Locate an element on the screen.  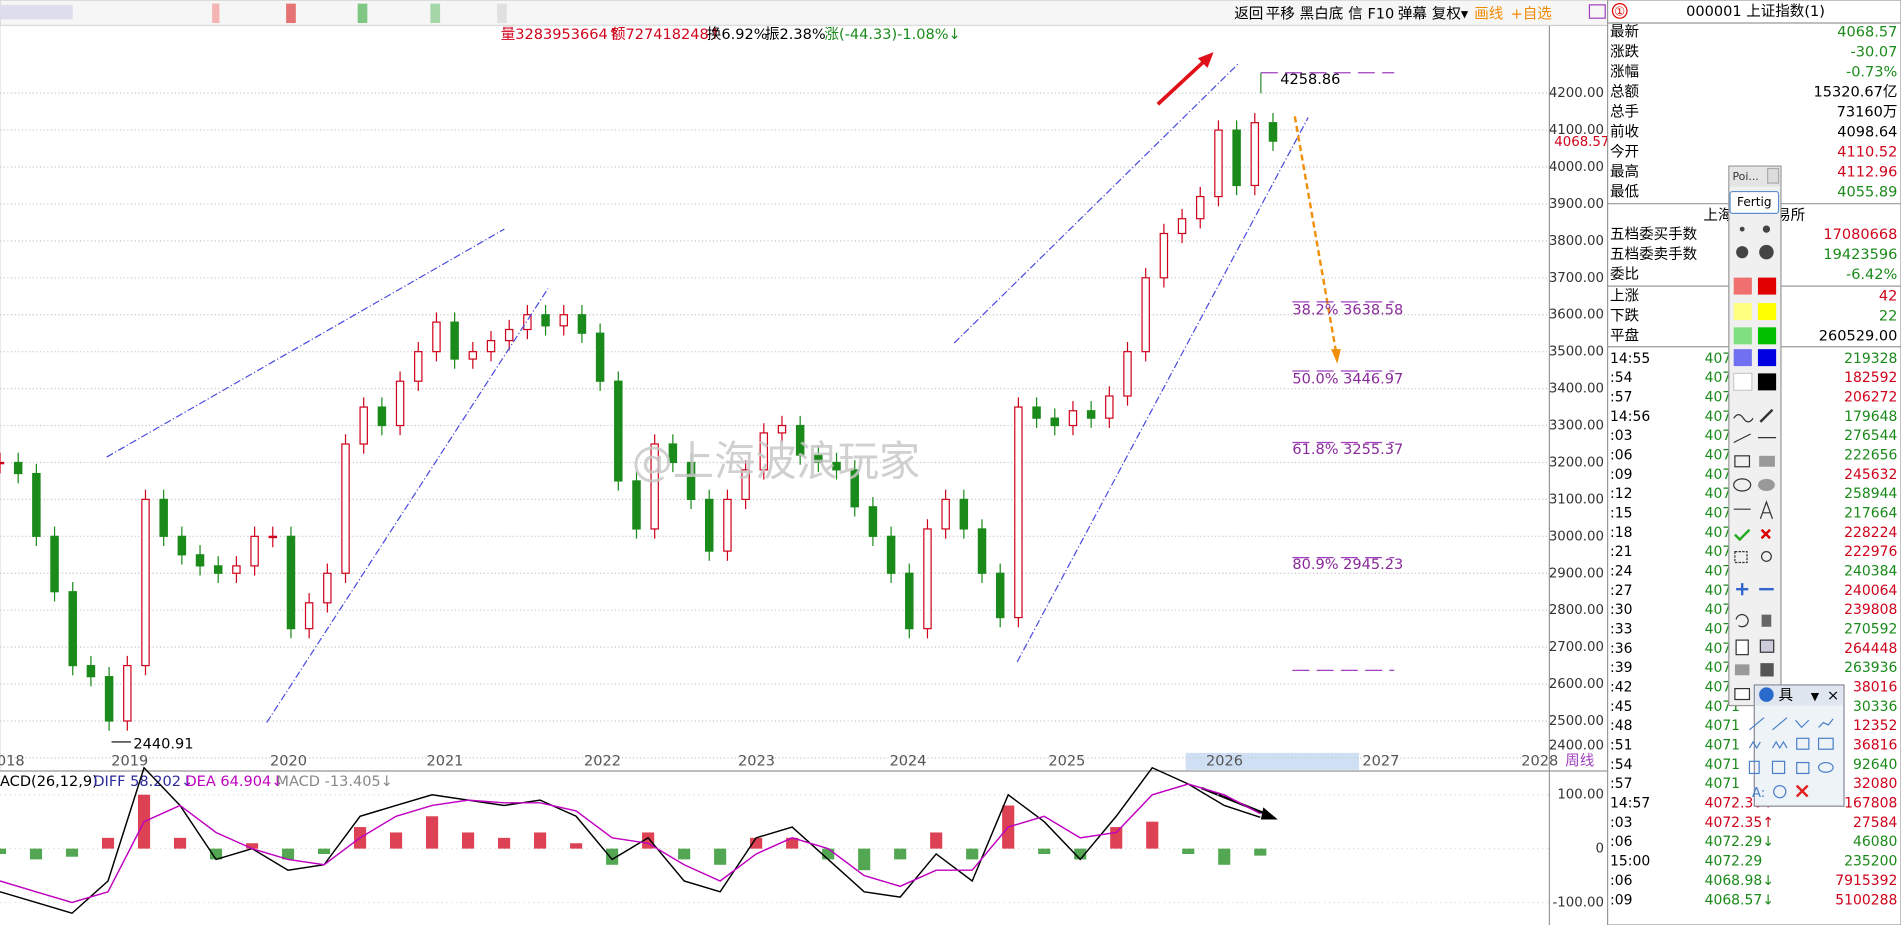
x-tick-label: 2024 is located at coordinates (908, 761).